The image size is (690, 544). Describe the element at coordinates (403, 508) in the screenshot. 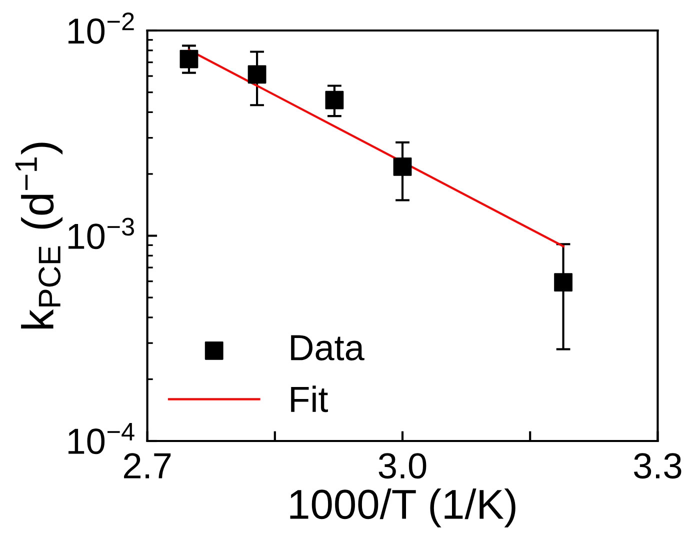

I see `x-axis-title: 1000/T (1/K)` at that location.